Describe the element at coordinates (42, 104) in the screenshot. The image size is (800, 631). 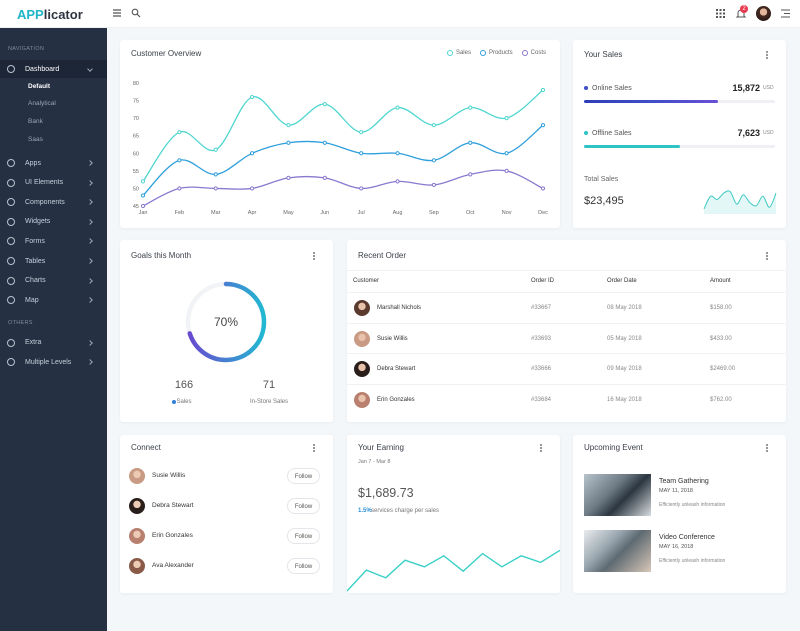
I see `nav-subitem: Analytical` at that location.